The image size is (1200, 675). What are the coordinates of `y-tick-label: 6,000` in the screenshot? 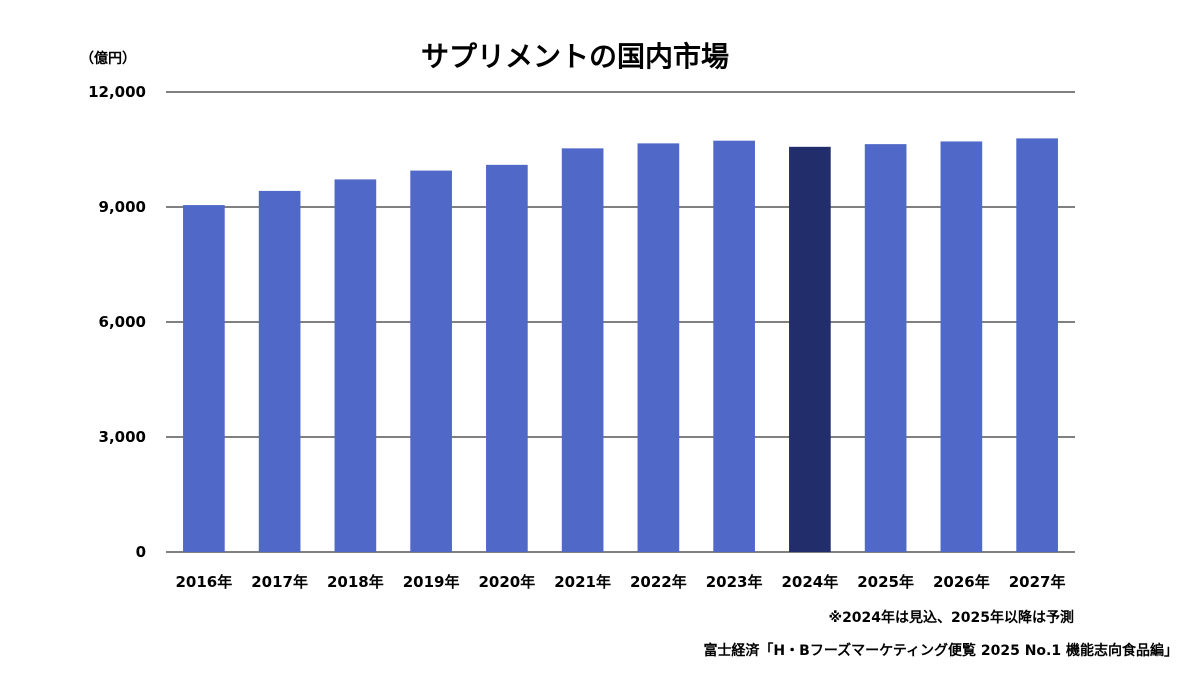 It's located at (122, 322).